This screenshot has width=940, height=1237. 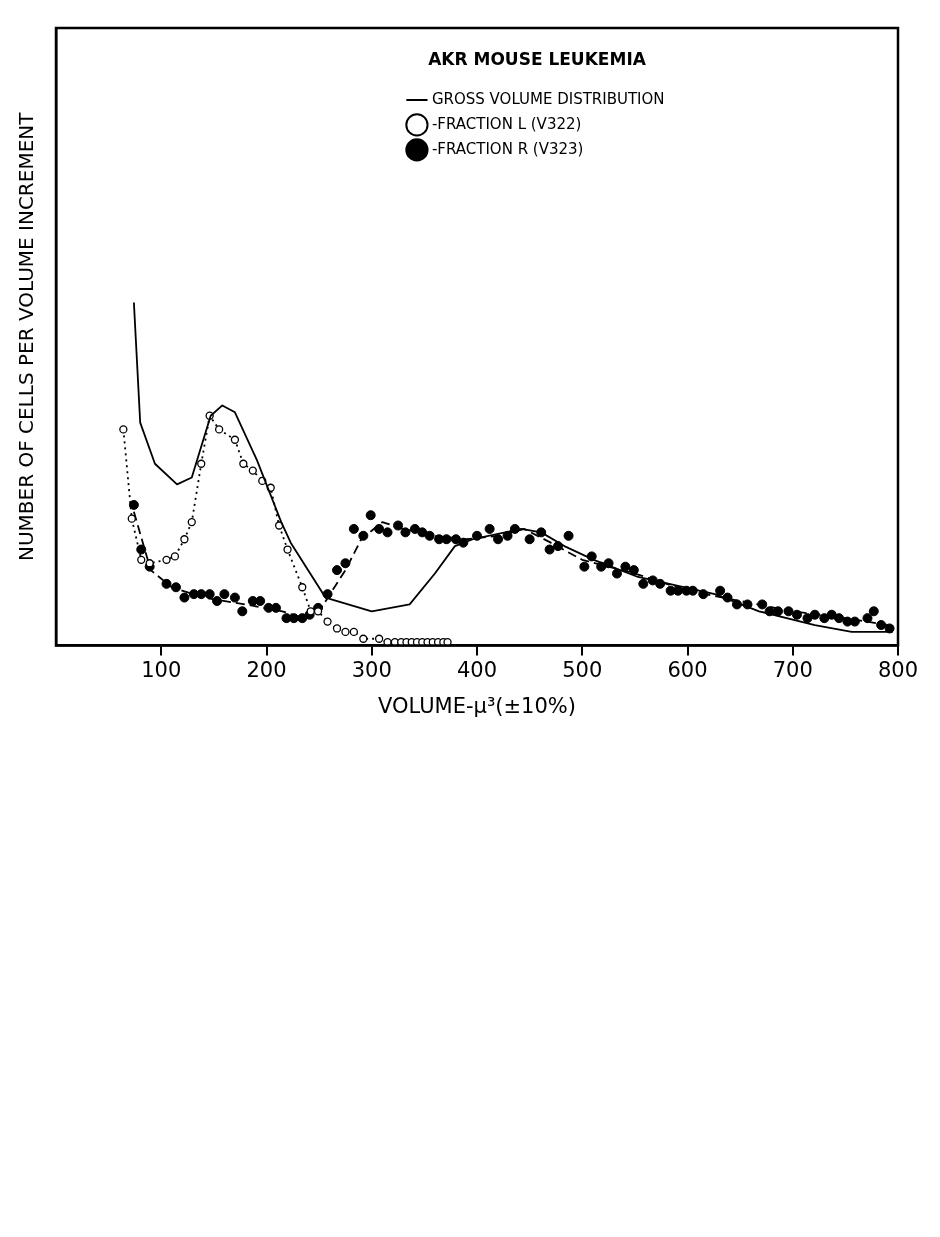 I want to click on x-tick-label: 600, so click(x=687, y=669).